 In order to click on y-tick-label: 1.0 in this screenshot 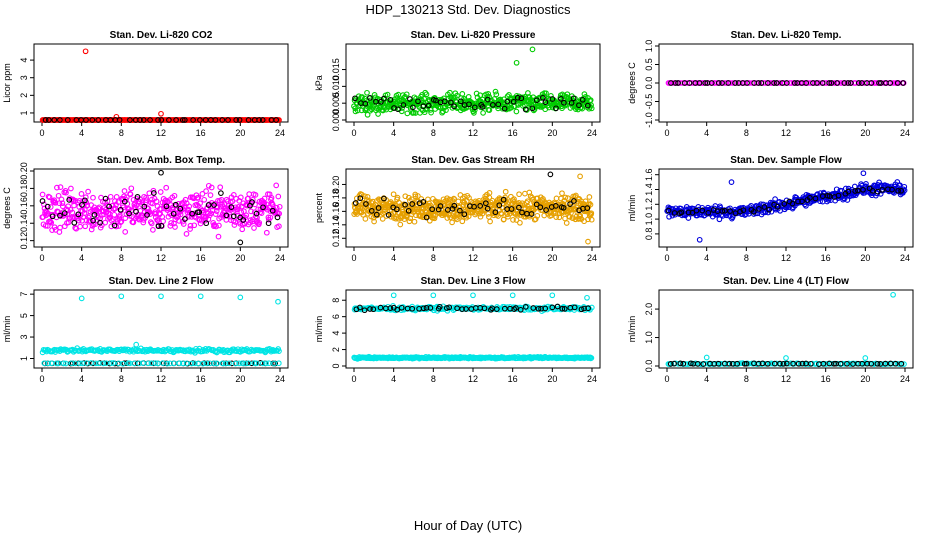, I will do `click(649, 46)`.